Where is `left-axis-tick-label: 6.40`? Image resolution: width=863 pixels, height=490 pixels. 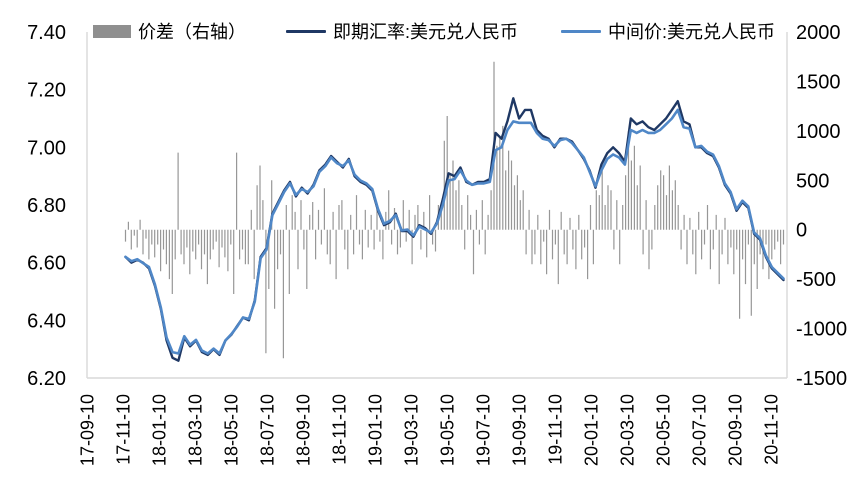
left-axis-tick-label: 6.40 is located at coordinates (46, 321).